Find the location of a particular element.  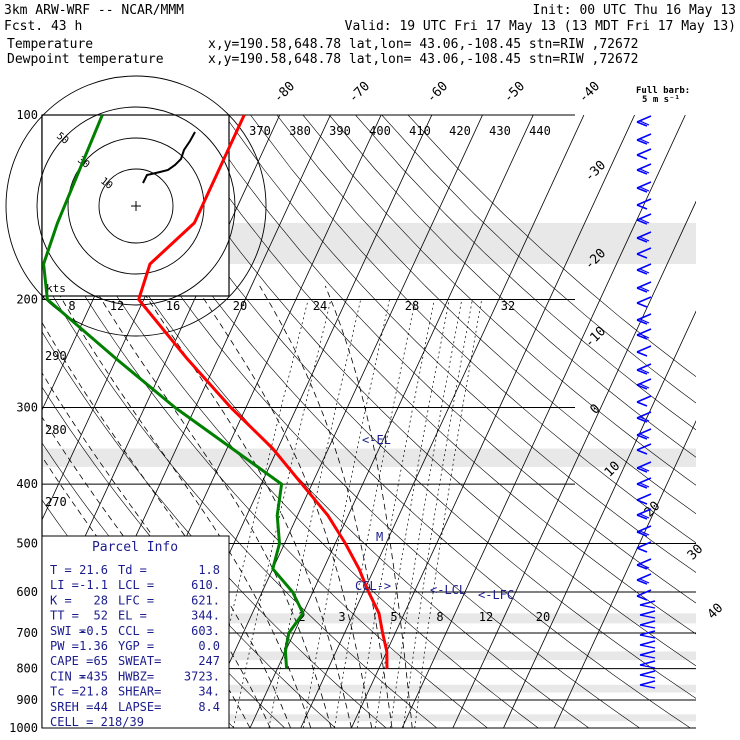

parcel-info-cell: CIN = is located at coordinates (68, 676).